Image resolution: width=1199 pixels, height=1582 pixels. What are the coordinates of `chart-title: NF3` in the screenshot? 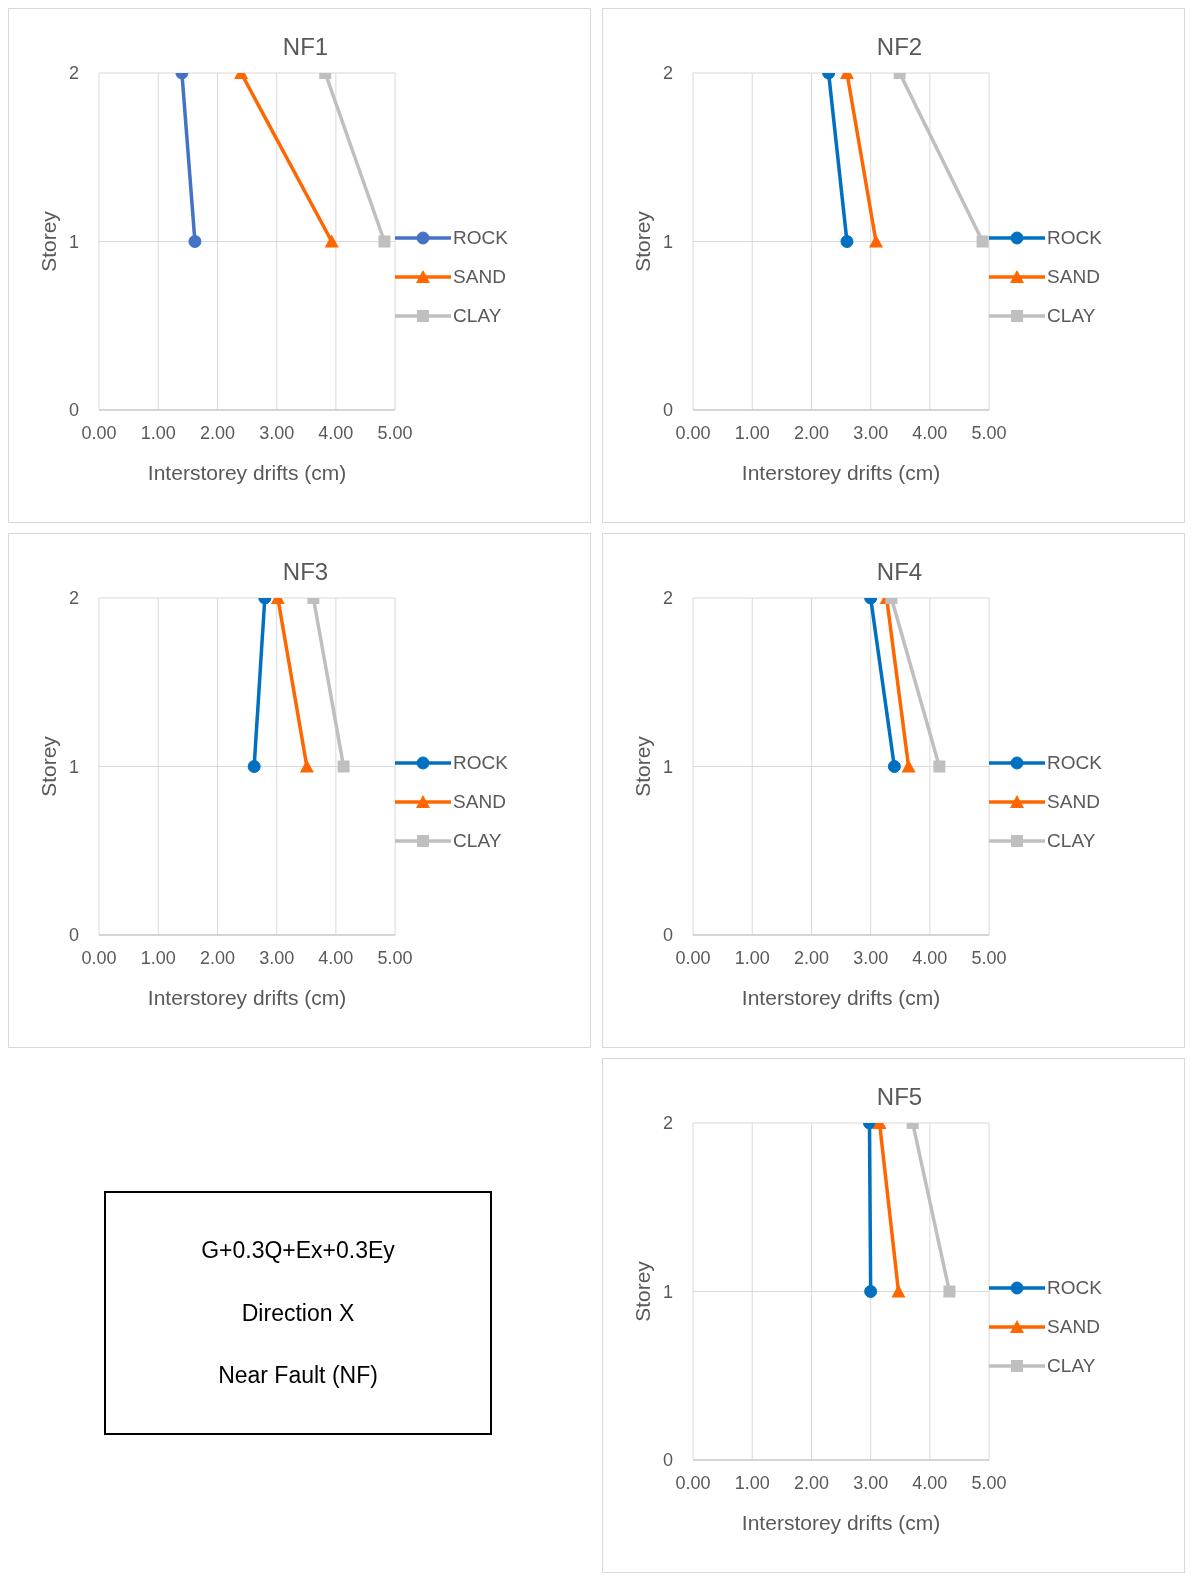 It's located at (305, 572).